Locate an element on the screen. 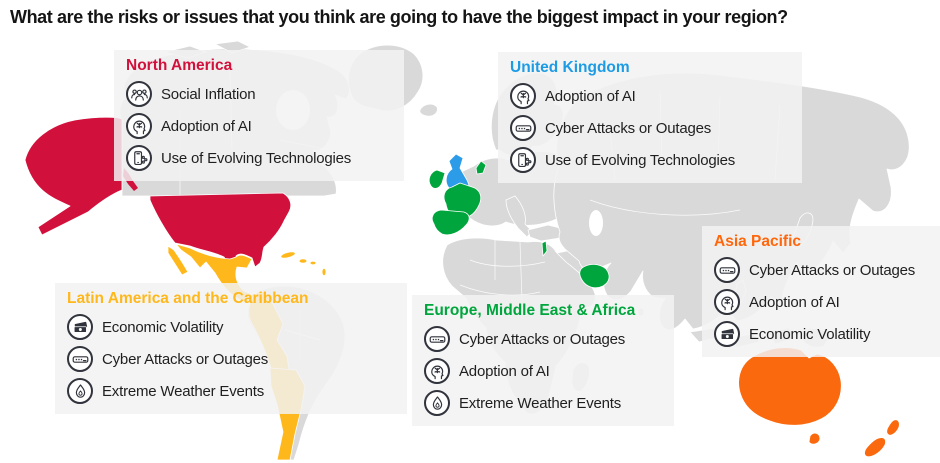  map-region-ireland is located at coordinates (437, 179).